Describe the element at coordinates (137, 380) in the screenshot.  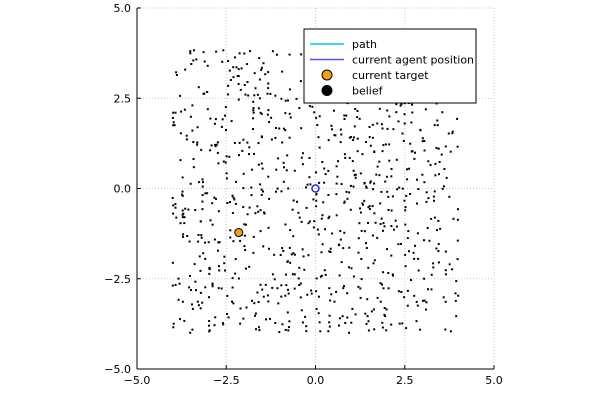
I see `x-tick-label: −5.0` at that location.